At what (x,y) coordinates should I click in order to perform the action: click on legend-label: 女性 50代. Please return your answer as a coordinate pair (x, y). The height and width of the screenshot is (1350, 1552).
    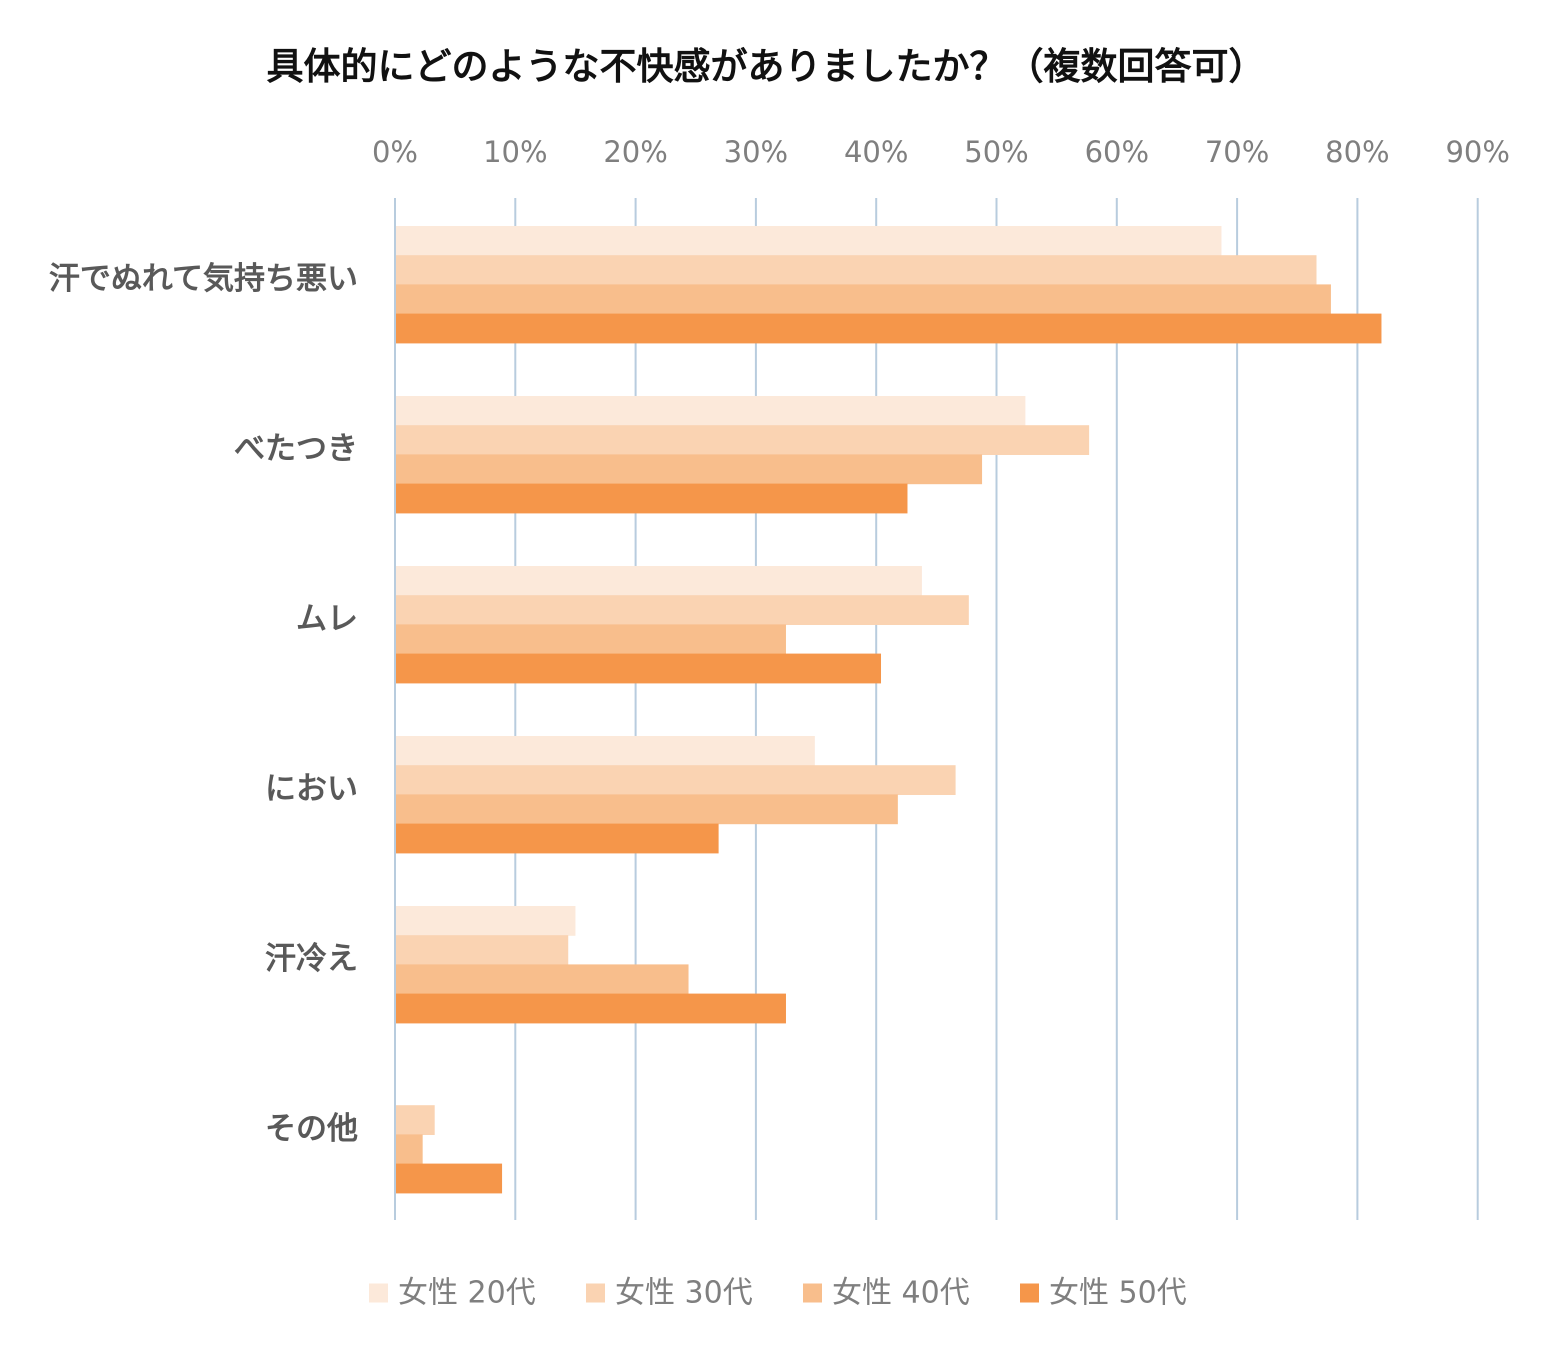
    Looking at the image, I should click on (1118, 1293).